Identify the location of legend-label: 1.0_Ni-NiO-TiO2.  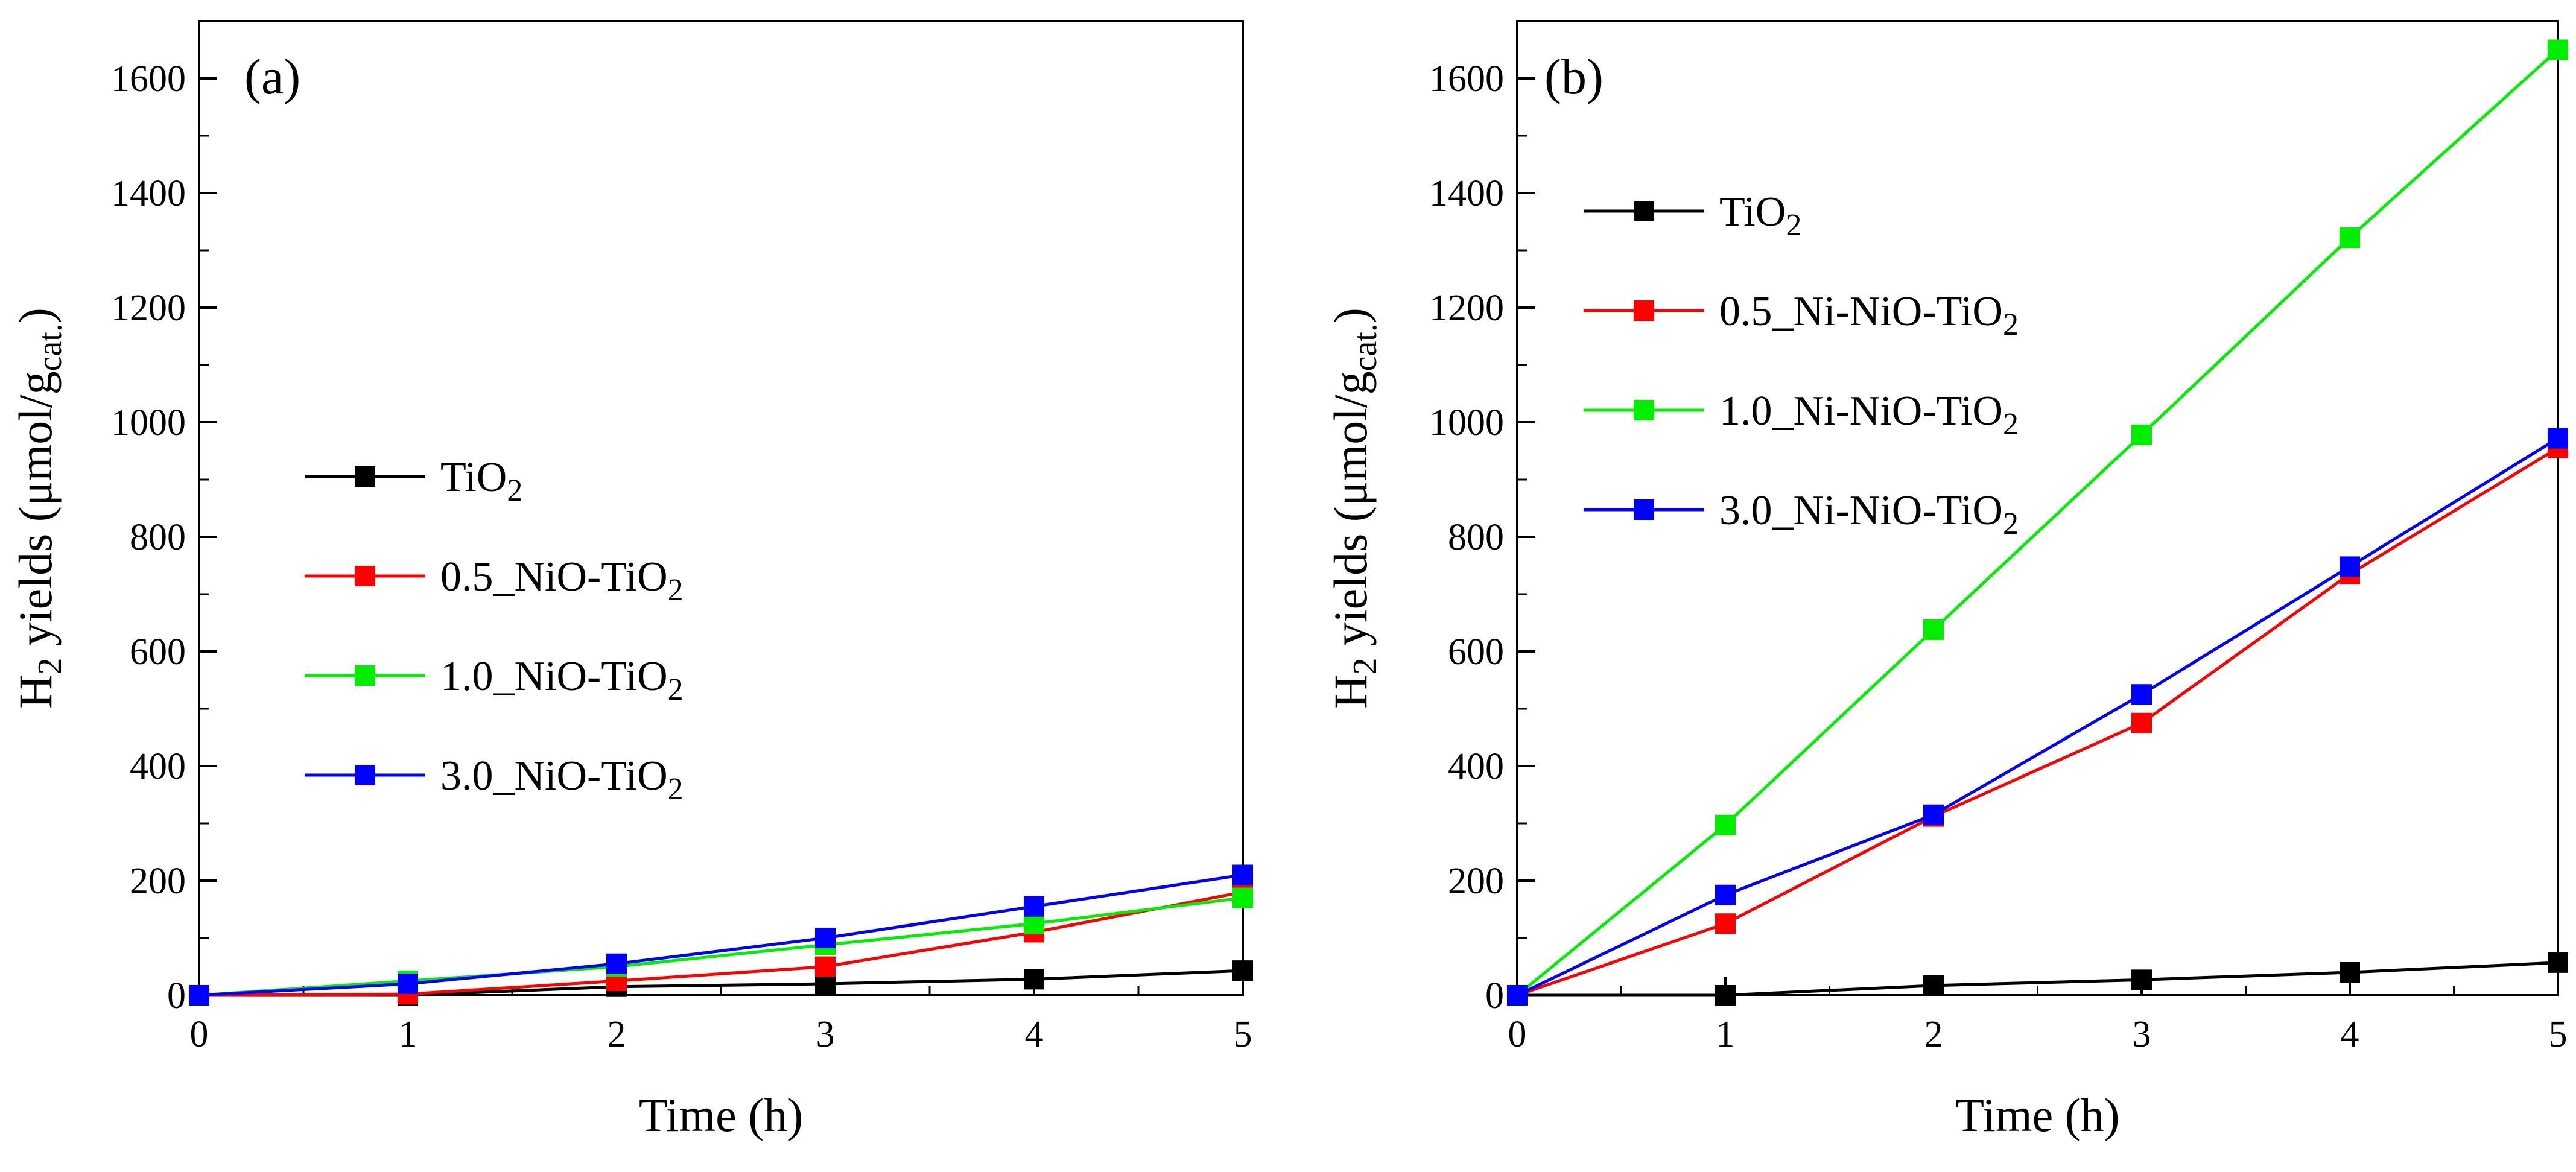
(1869, 415).